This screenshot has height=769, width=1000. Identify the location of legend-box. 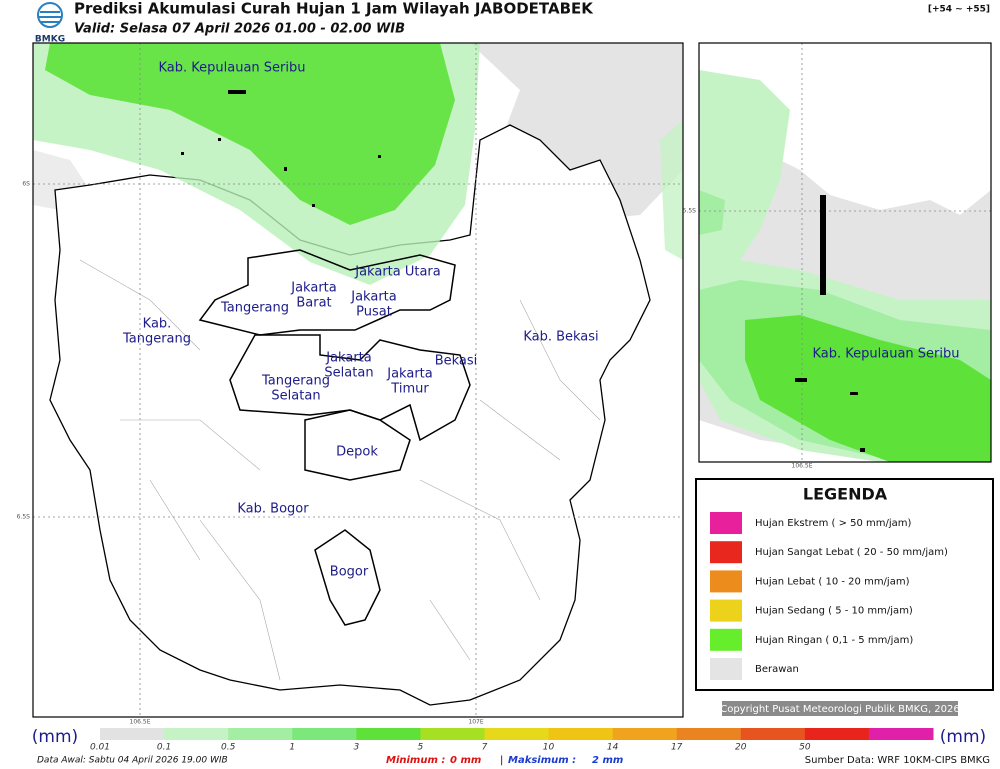
(844, 584).